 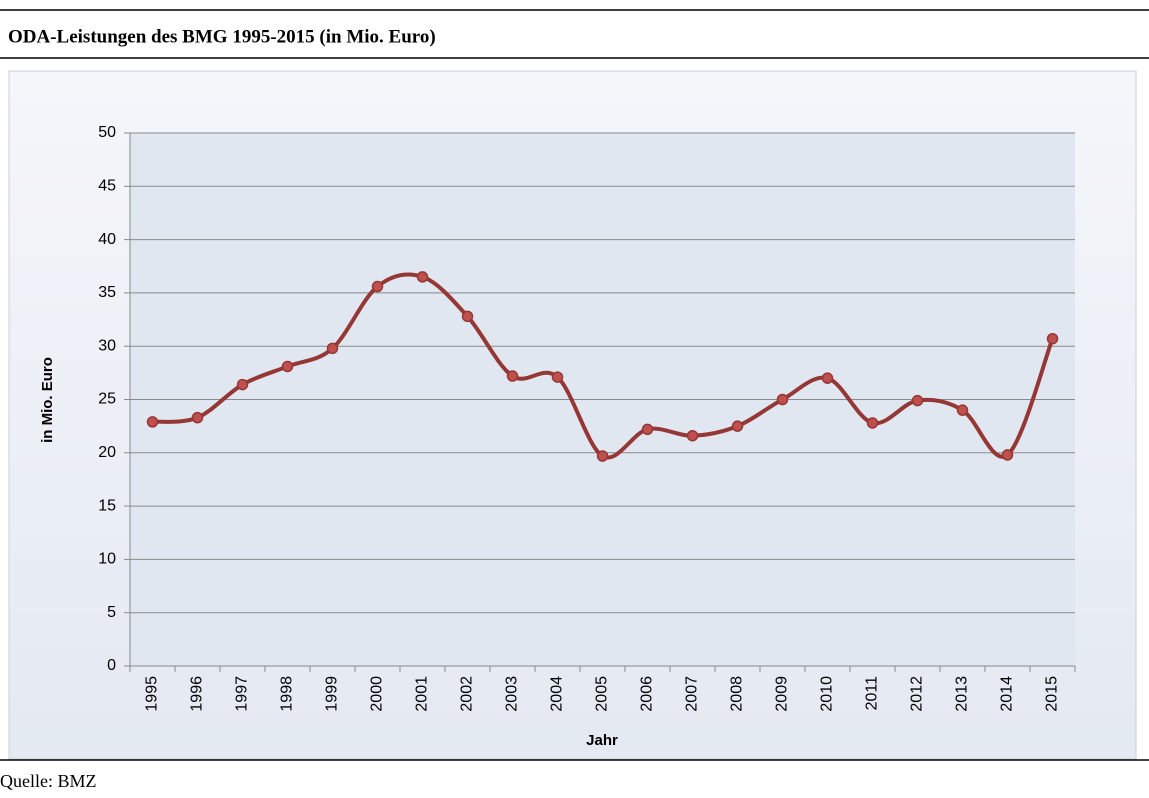 What do you see at coordinates (287, 694) in the screenshot?
I see `x-tick-label: 1998` at bounding box center [287, 694].